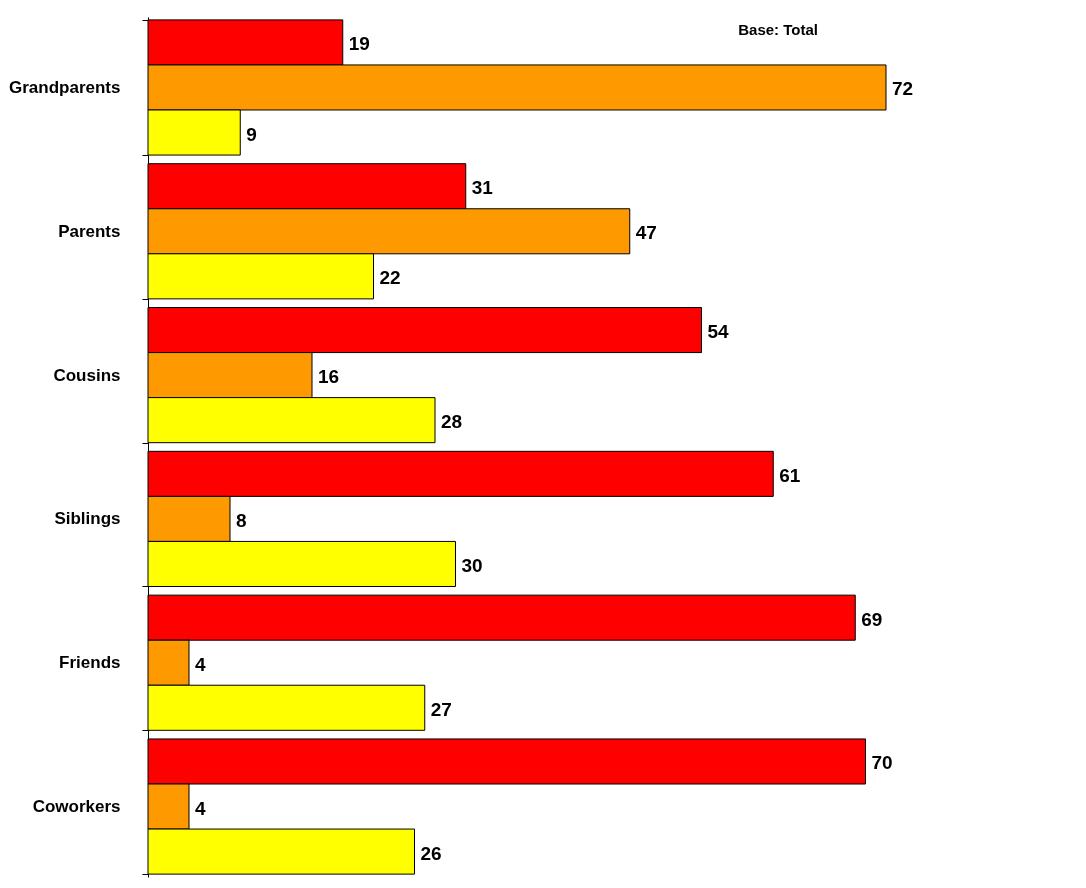  I want to click on y-tick-label: Cousins, so click(87, 375).